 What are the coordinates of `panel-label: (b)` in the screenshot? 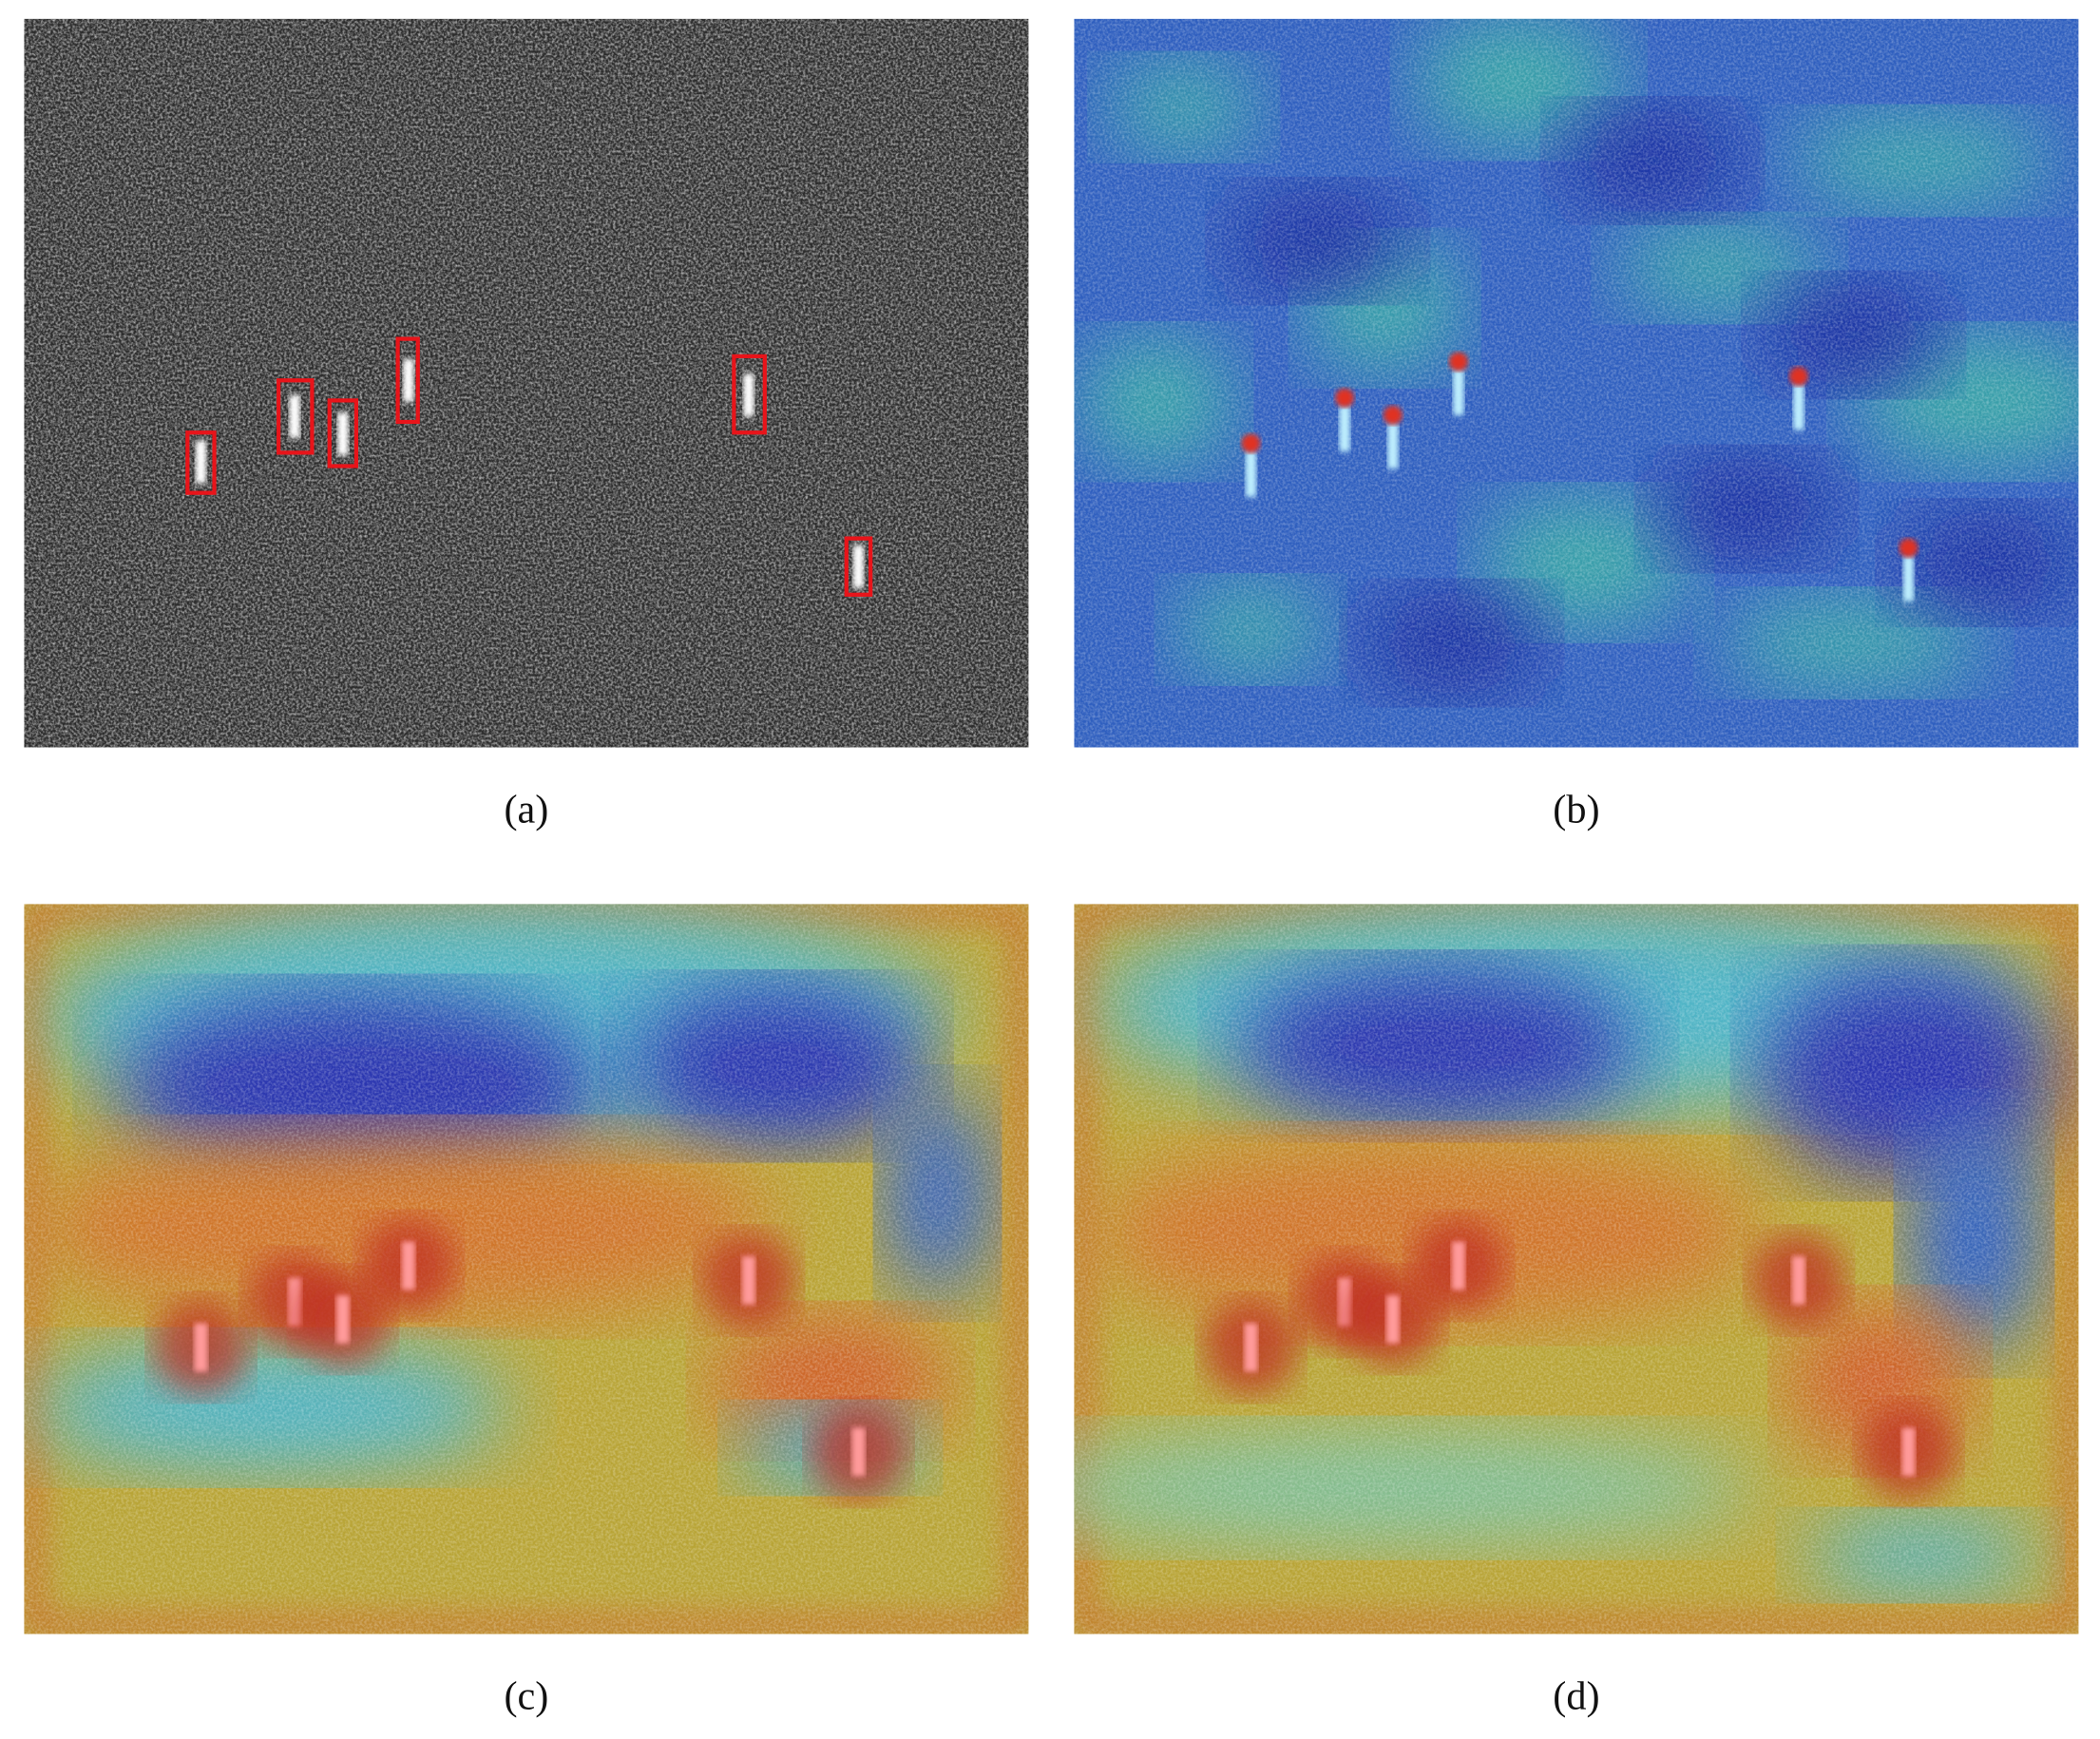 It's located at (1576, 809).